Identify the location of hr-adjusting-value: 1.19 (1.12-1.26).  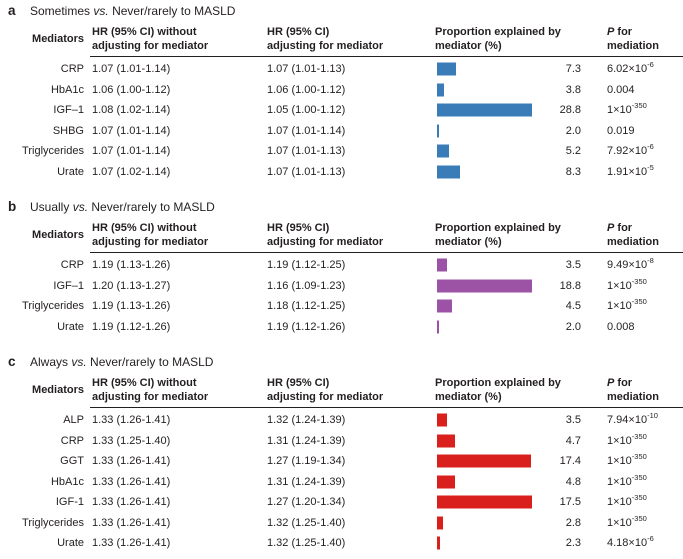
(306, 326).